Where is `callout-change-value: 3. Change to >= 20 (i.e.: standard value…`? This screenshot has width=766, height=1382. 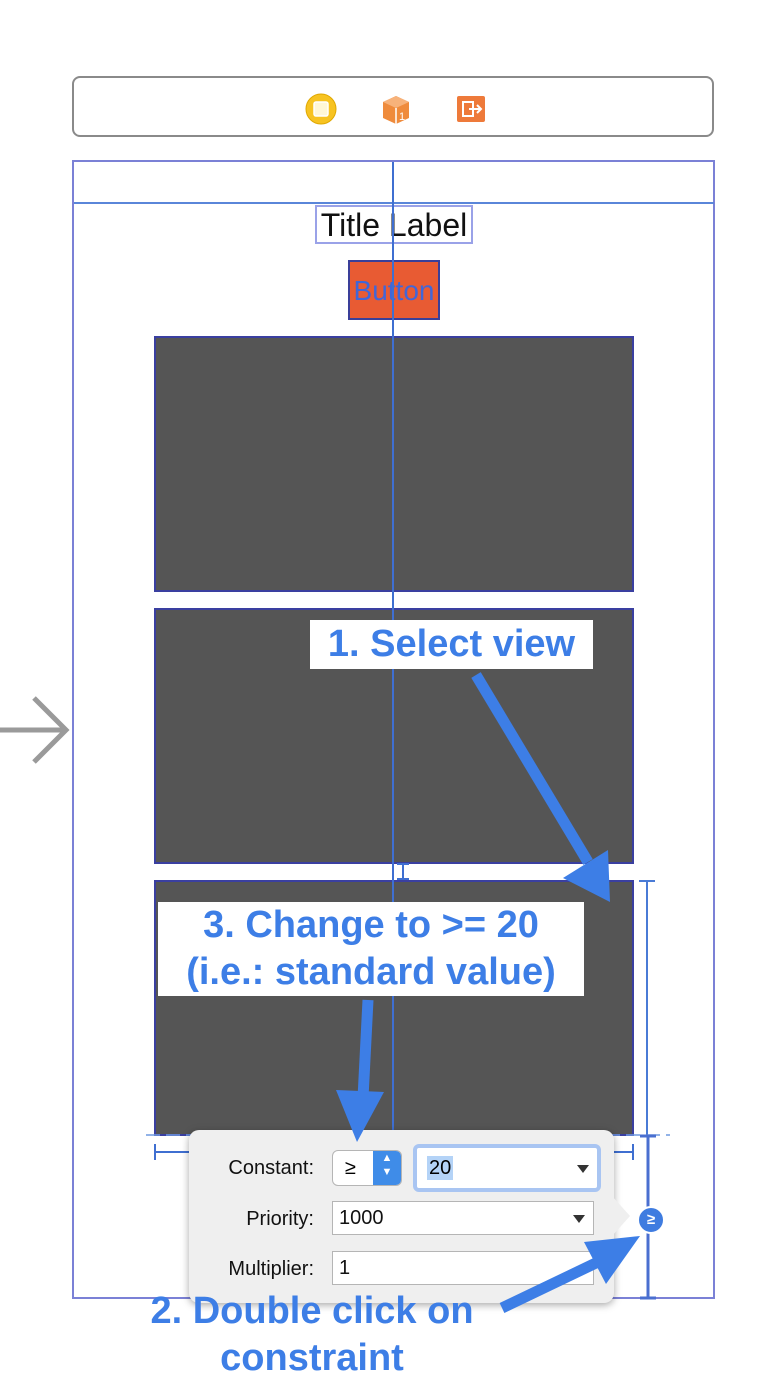 callout-change-value: 3. Change to >= 20 (i.e.: standard value… is located at coordinates (371, 949).